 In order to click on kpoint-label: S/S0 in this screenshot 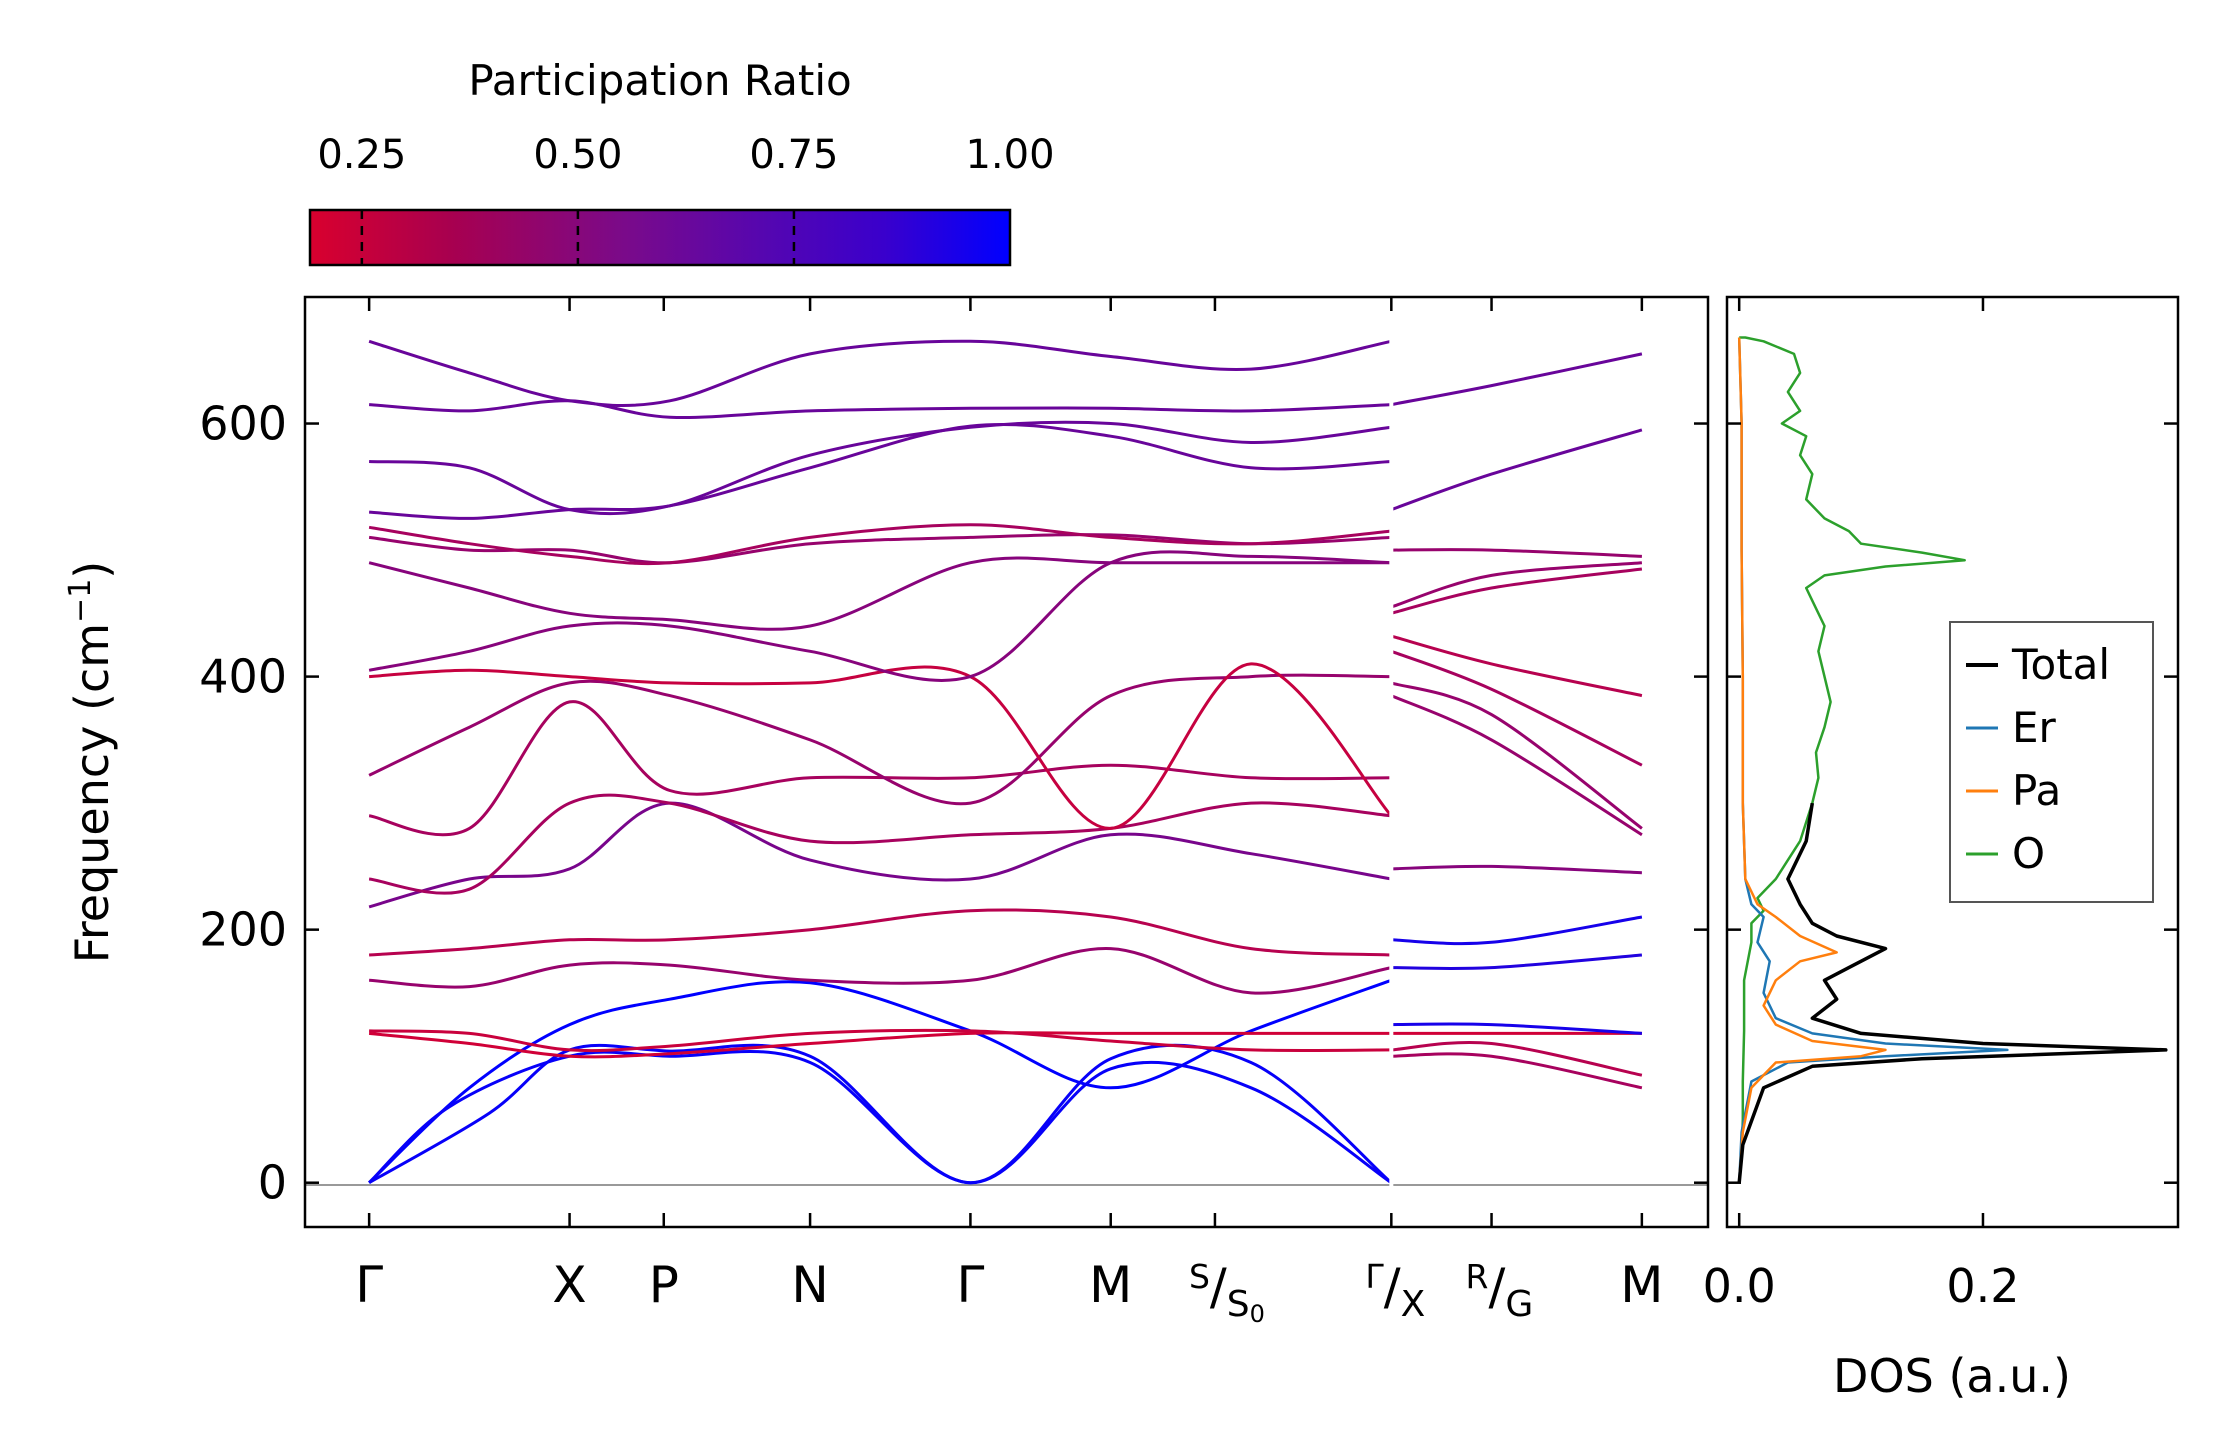, I will do `click(1227, 1292)`.